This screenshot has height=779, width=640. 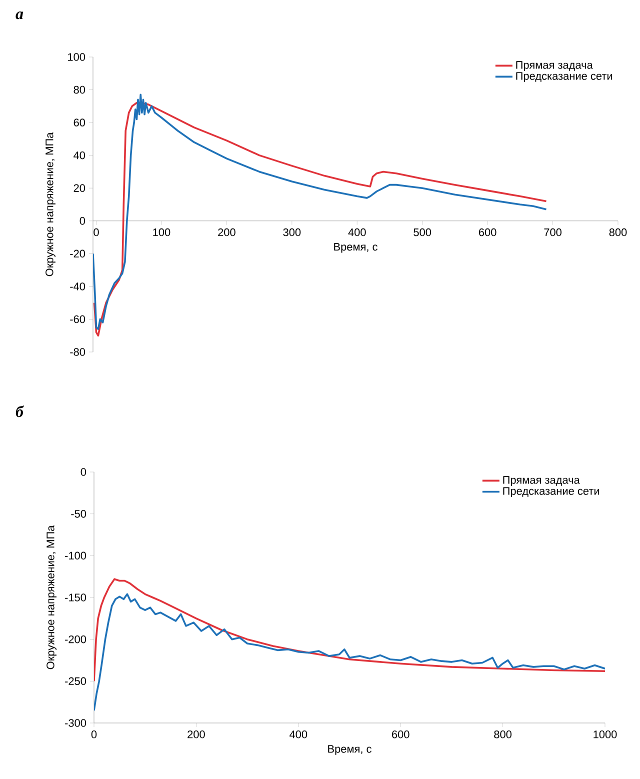 I want to click on y-tick-label: -50, so click(x=78, y=514).